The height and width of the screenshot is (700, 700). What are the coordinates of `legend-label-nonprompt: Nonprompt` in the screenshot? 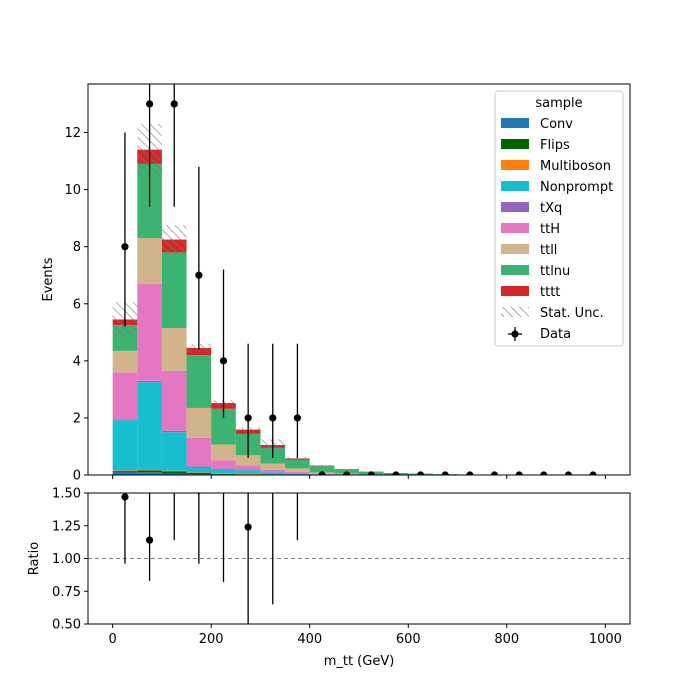 It's located at (576, 187).